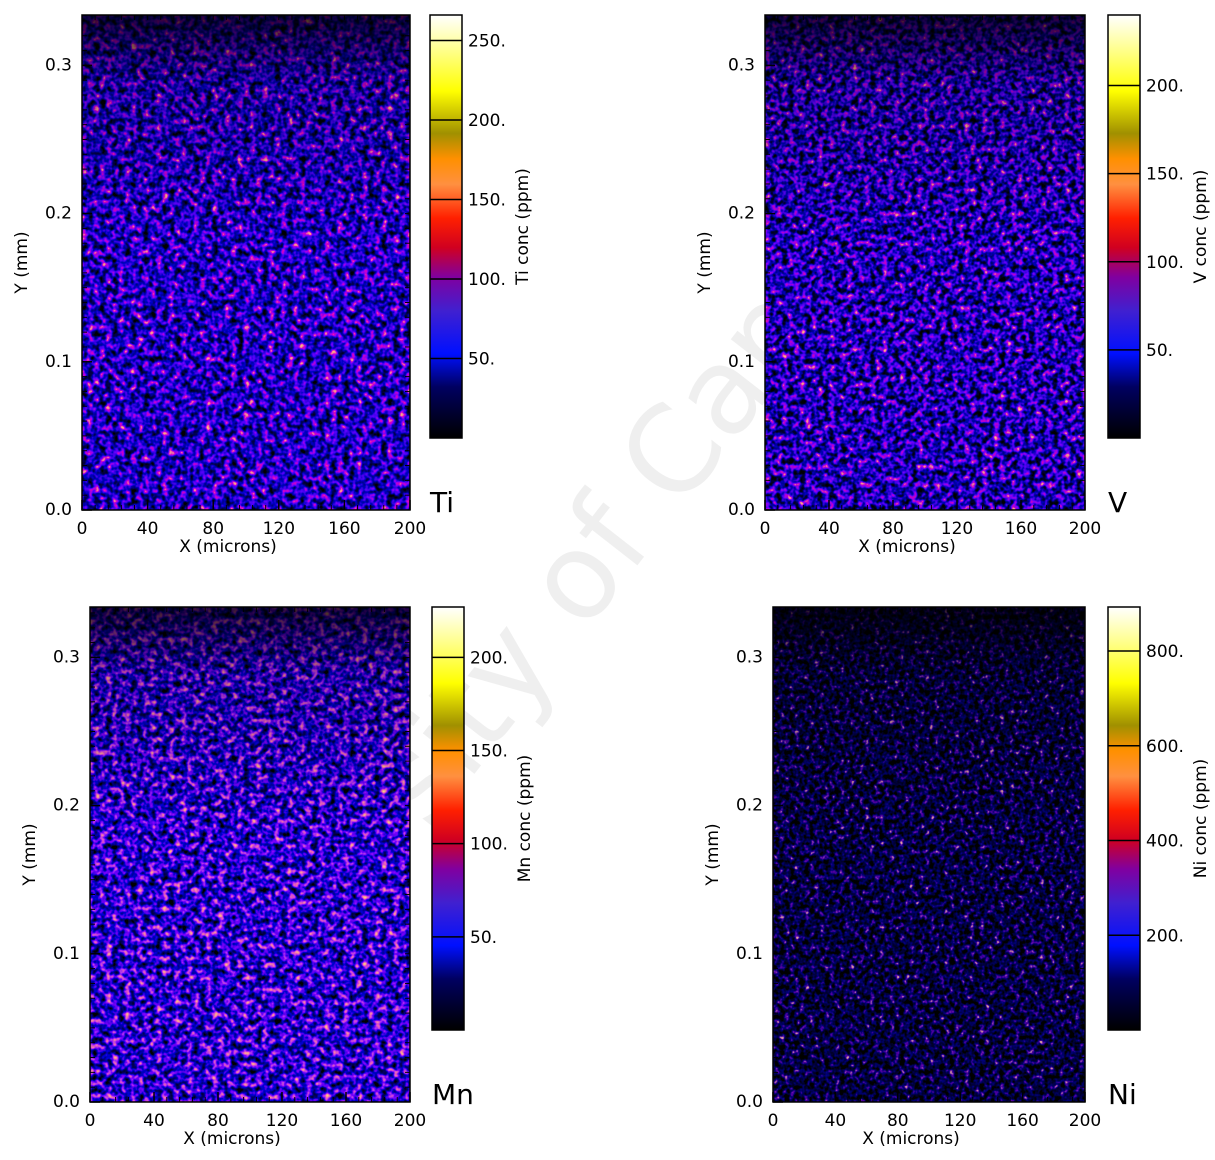 The image size is (1215, 1160). I want to click on element-label: Ni, so click(1122, 1094).